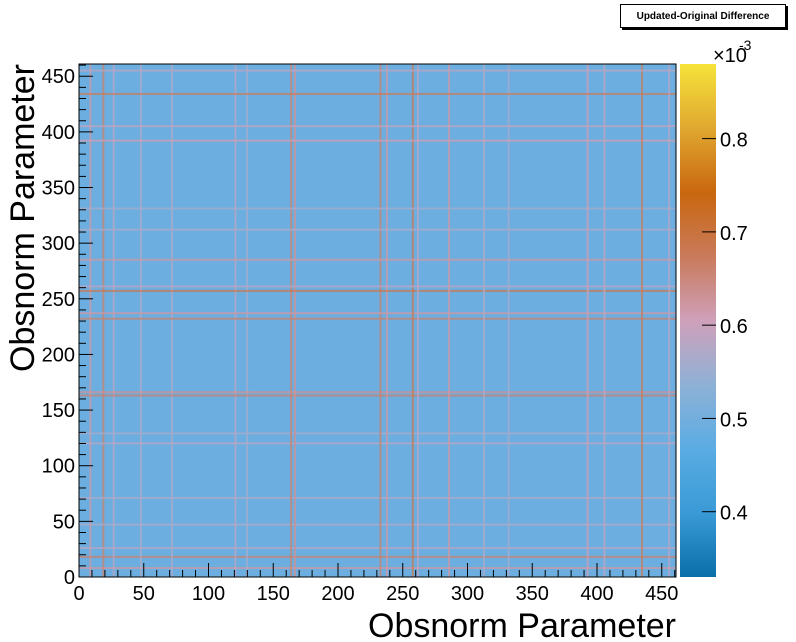 This screenshot has width=796, height=642. Describe the element at coordinates (703, 16) in the screenshot. I see `chart-title: Updated-Original Difference` at that location.